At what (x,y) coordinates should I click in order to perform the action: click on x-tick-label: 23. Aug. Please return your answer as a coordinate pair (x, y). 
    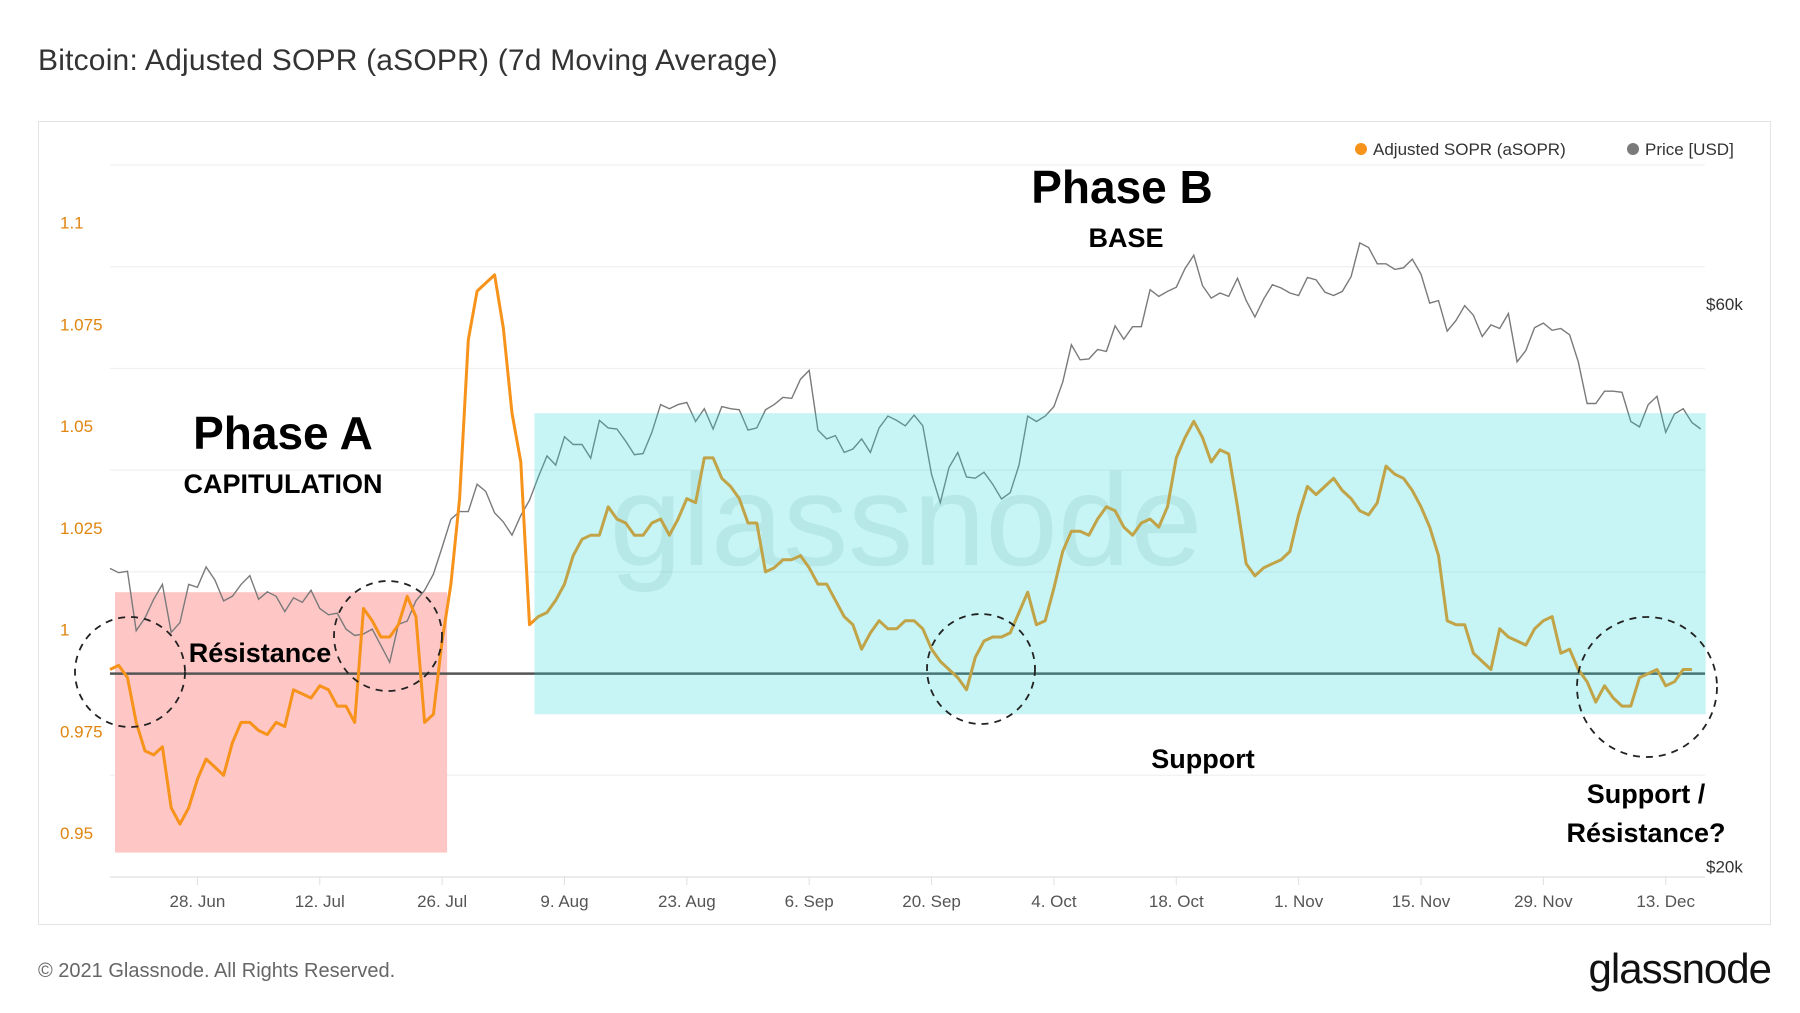
    Looking at the image, I should click on (687, 901).